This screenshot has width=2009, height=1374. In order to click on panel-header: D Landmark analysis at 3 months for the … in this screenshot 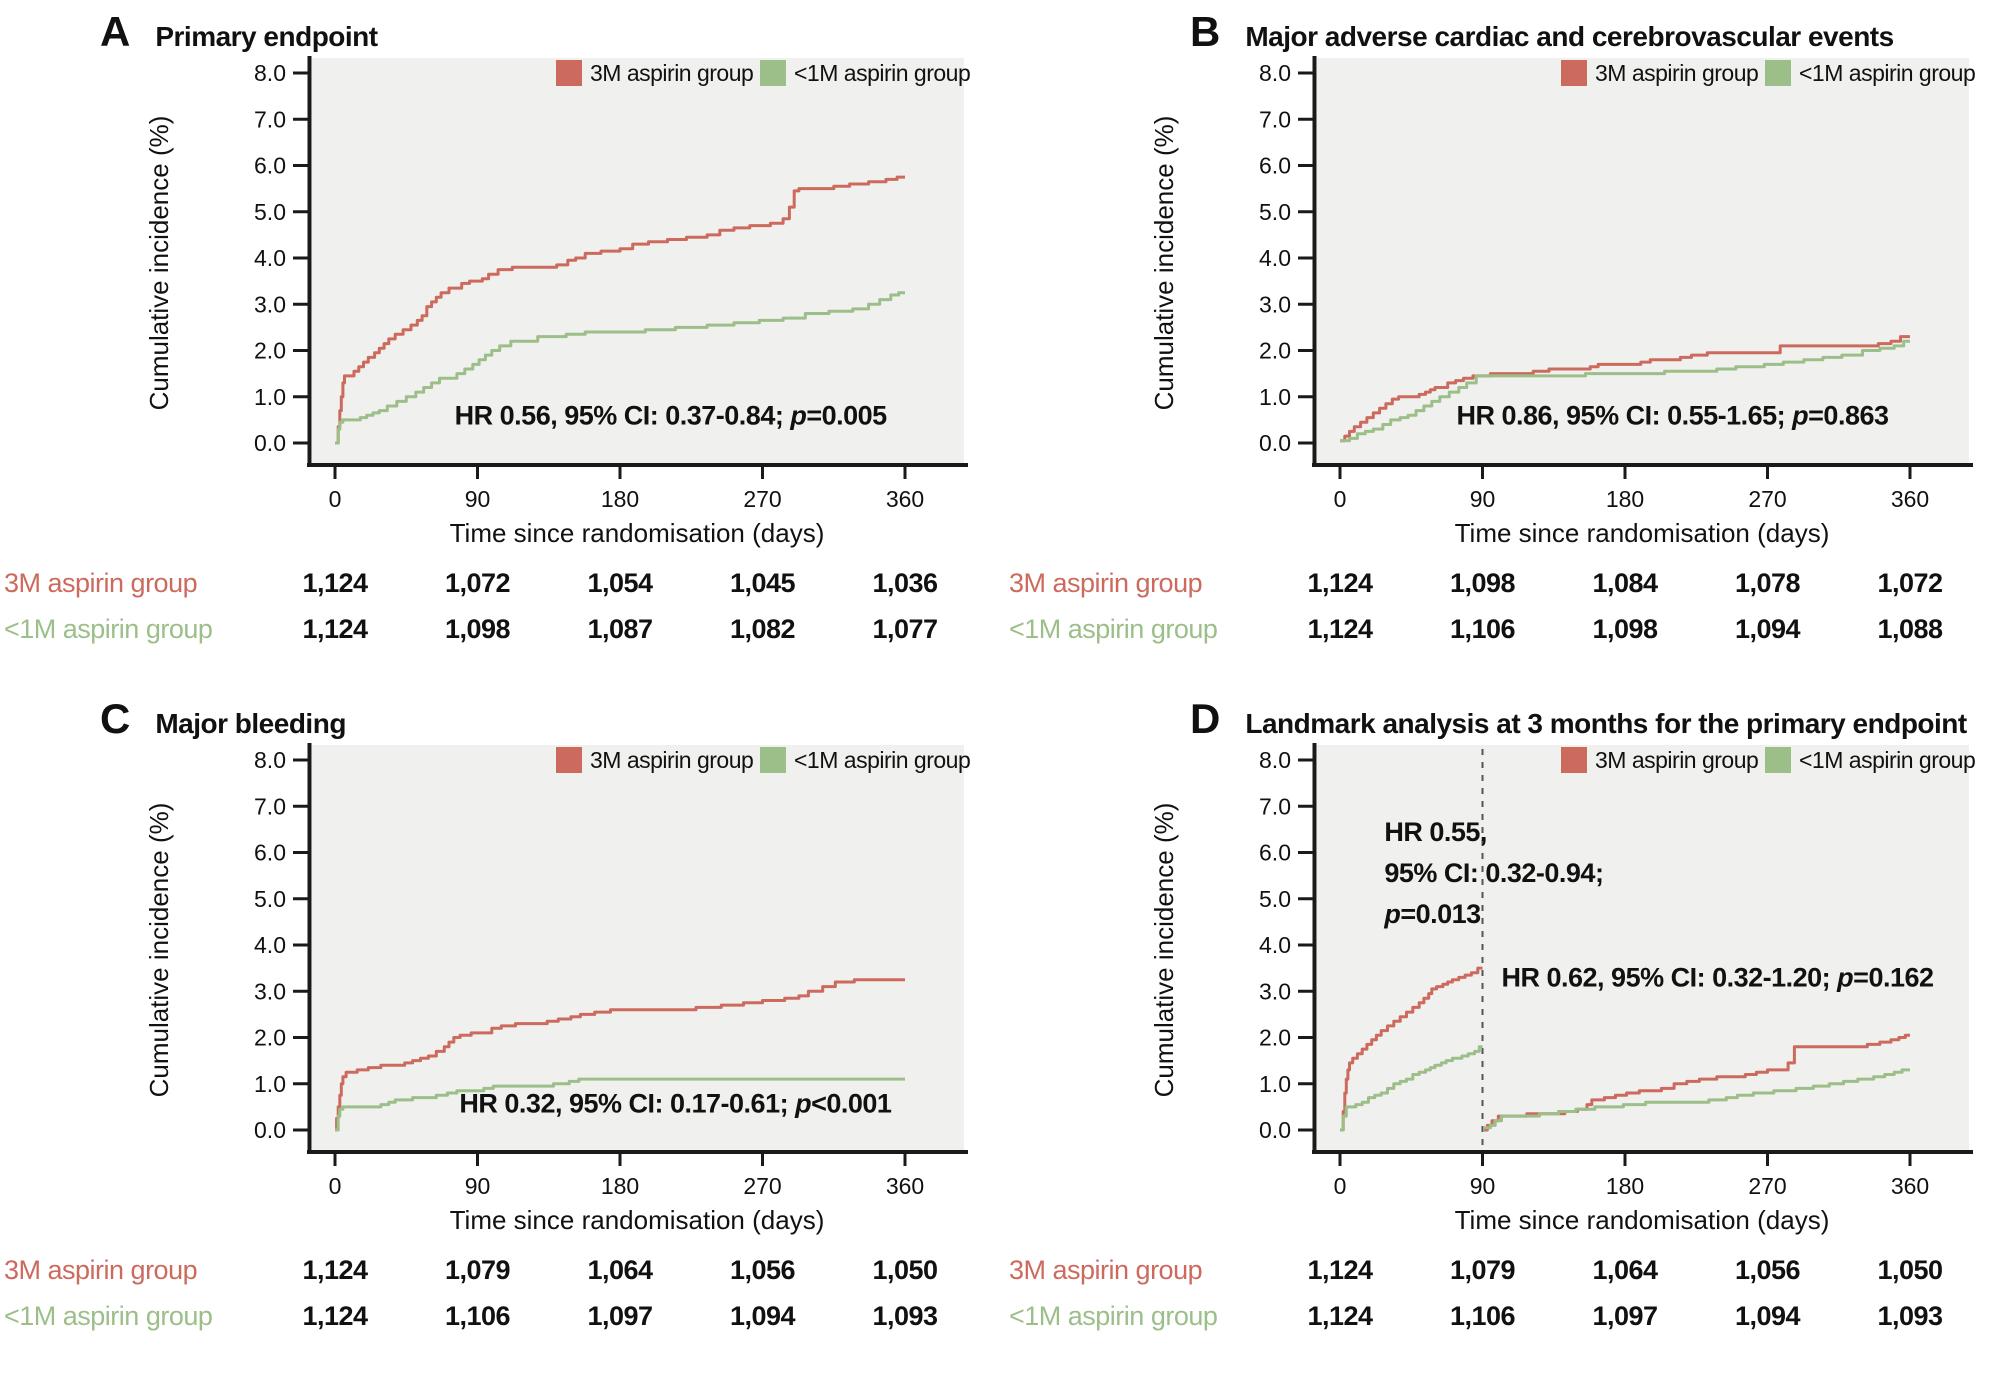, I will do `click(1578, 719)`.